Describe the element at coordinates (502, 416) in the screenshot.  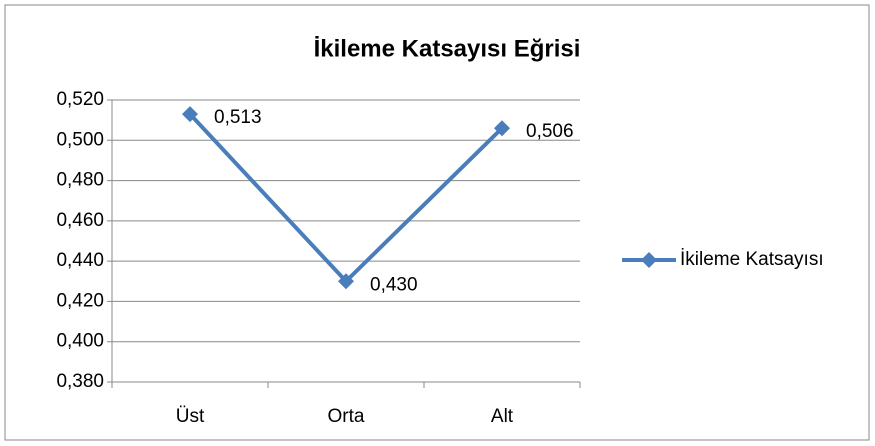
I see `x-tick-label: Alt` at that location.